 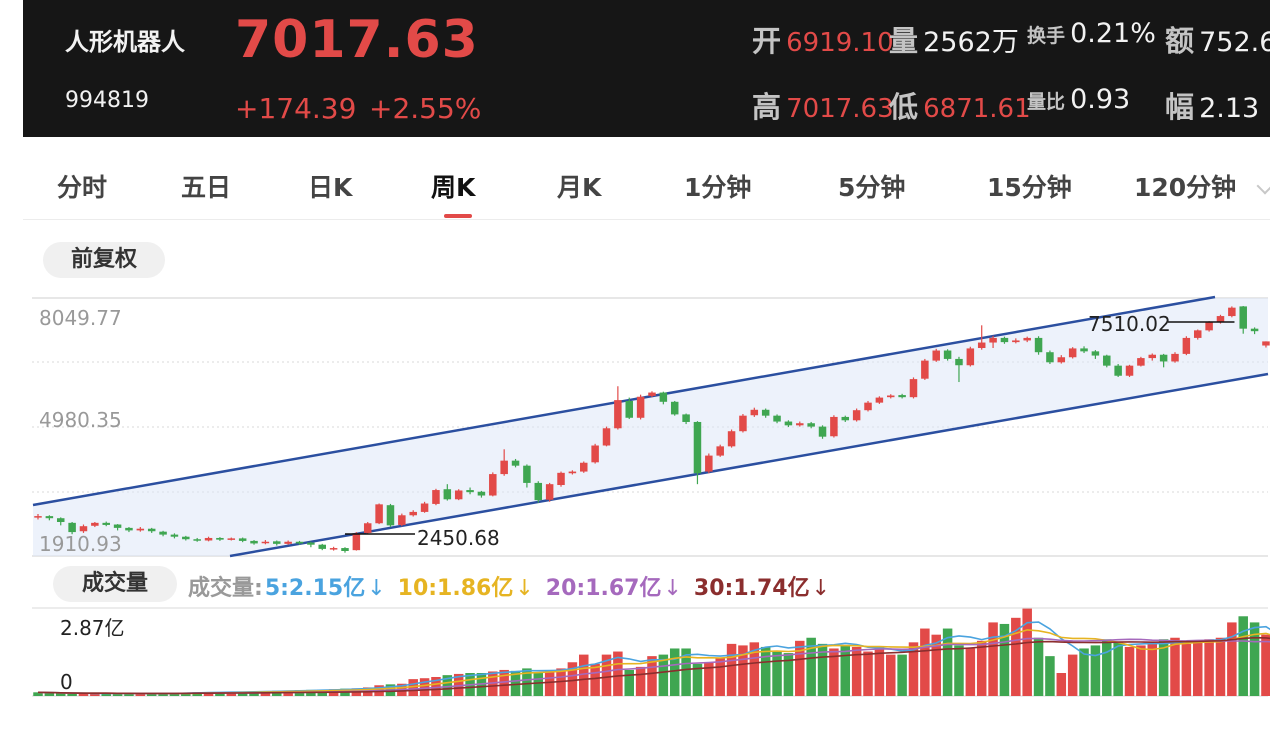 I want to click on turnover-label: 换手, so click(x=1046, y=36).